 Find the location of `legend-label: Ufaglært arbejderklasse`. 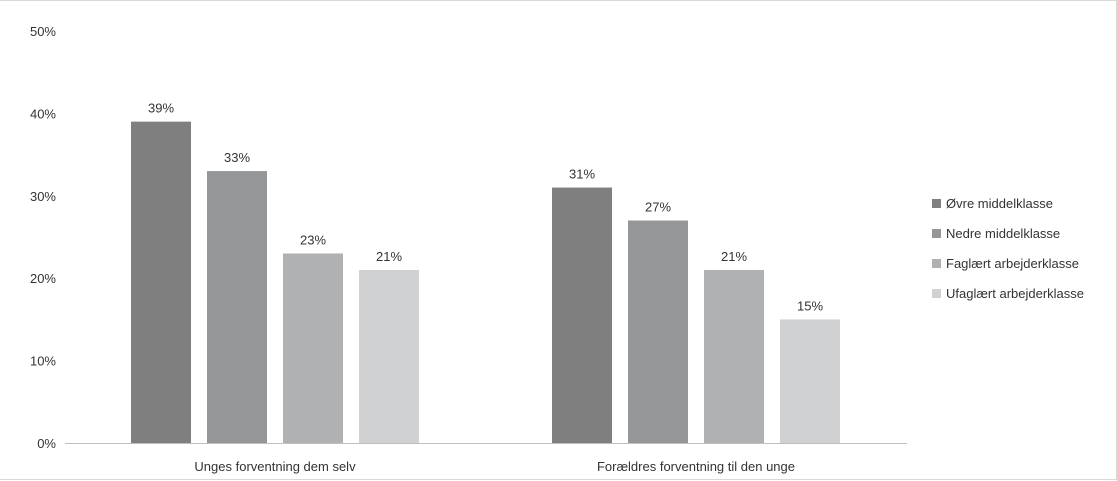

legend-label: Ufaglært arbejderklasse is located at coordinates (1015, 293).